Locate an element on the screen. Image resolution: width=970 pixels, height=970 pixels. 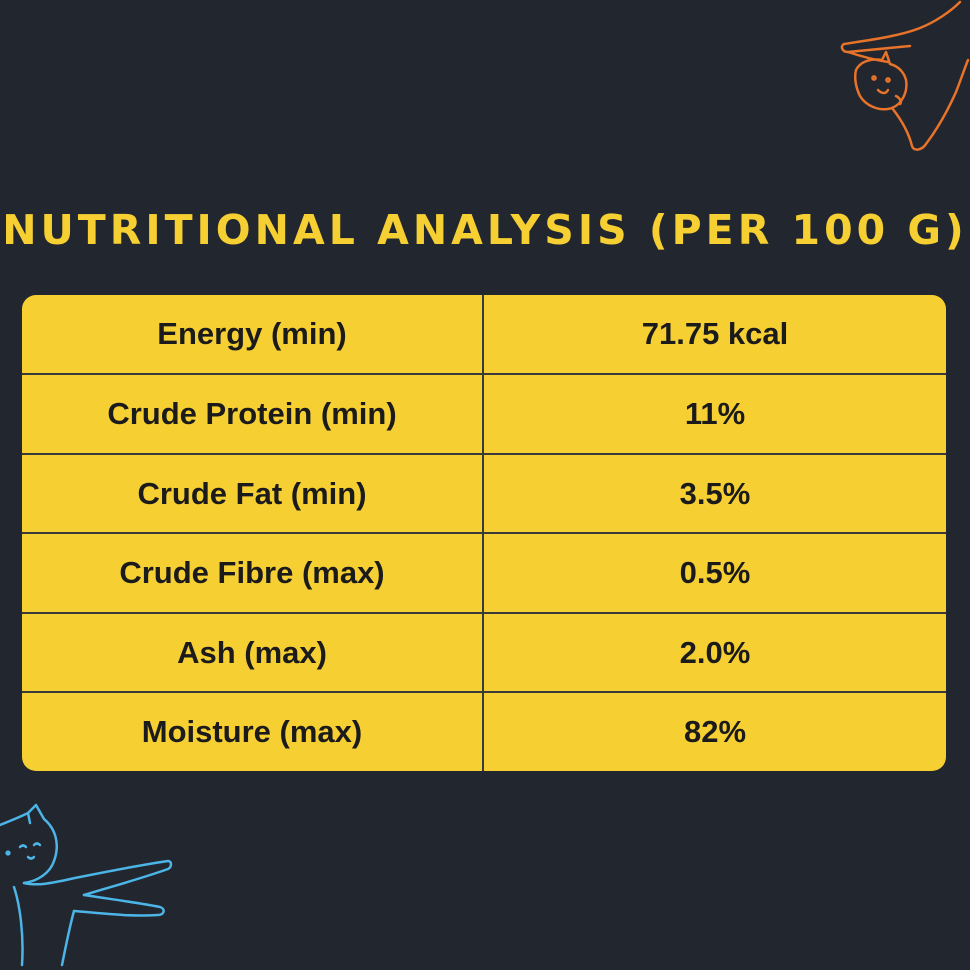
blue-cat-doodle-icon is located at coordinates (86, 885).